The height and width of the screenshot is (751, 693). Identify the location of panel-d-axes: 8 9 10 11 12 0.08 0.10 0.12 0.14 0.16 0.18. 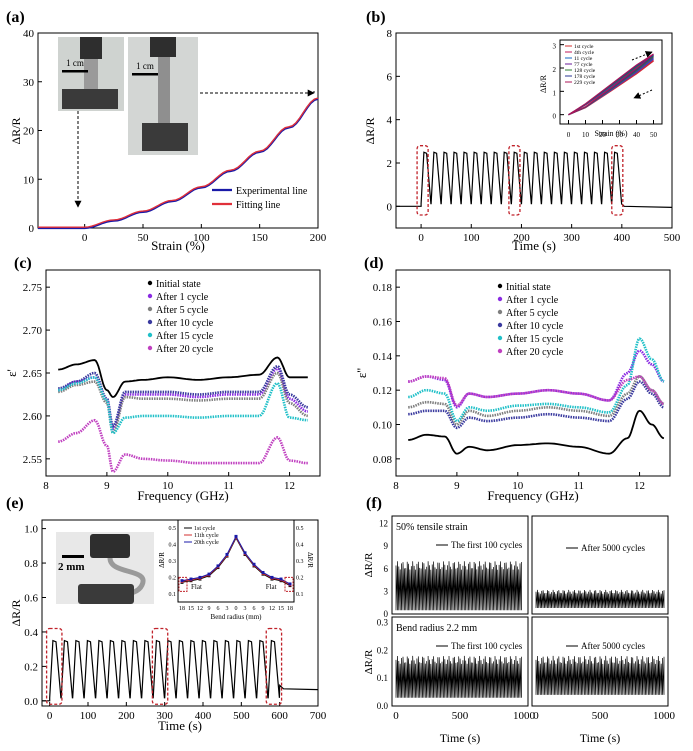
(522, 380).